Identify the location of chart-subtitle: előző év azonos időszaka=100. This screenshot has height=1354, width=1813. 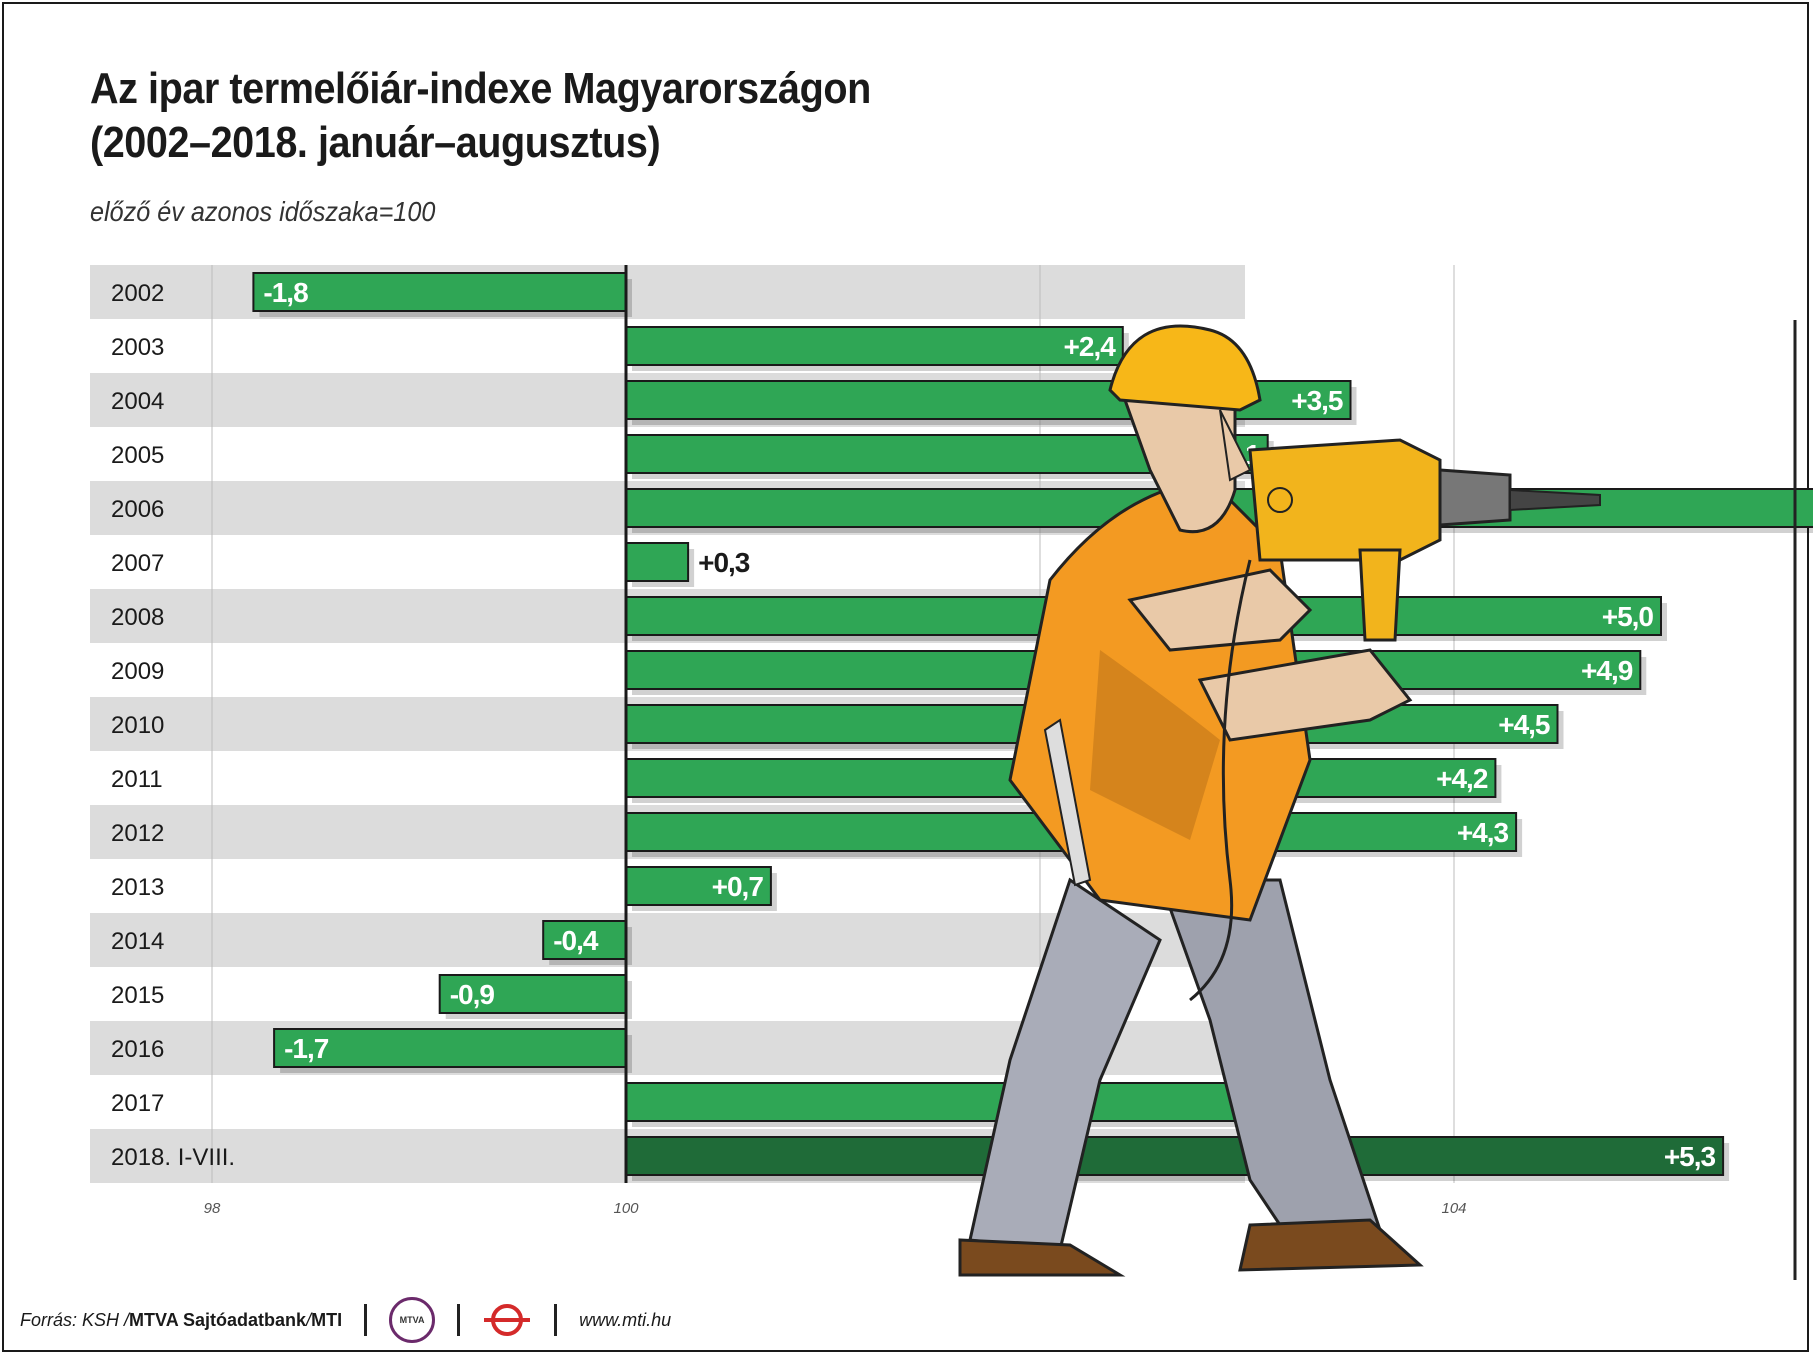
(263, 211).